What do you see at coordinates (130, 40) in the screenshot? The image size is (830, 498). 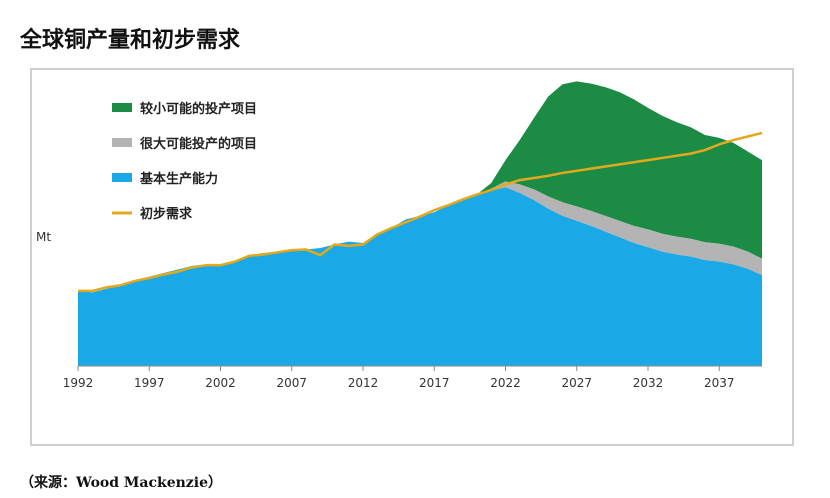 I see `page-title: 全球铜产量和初步需求` at bounding box center [130, 40].